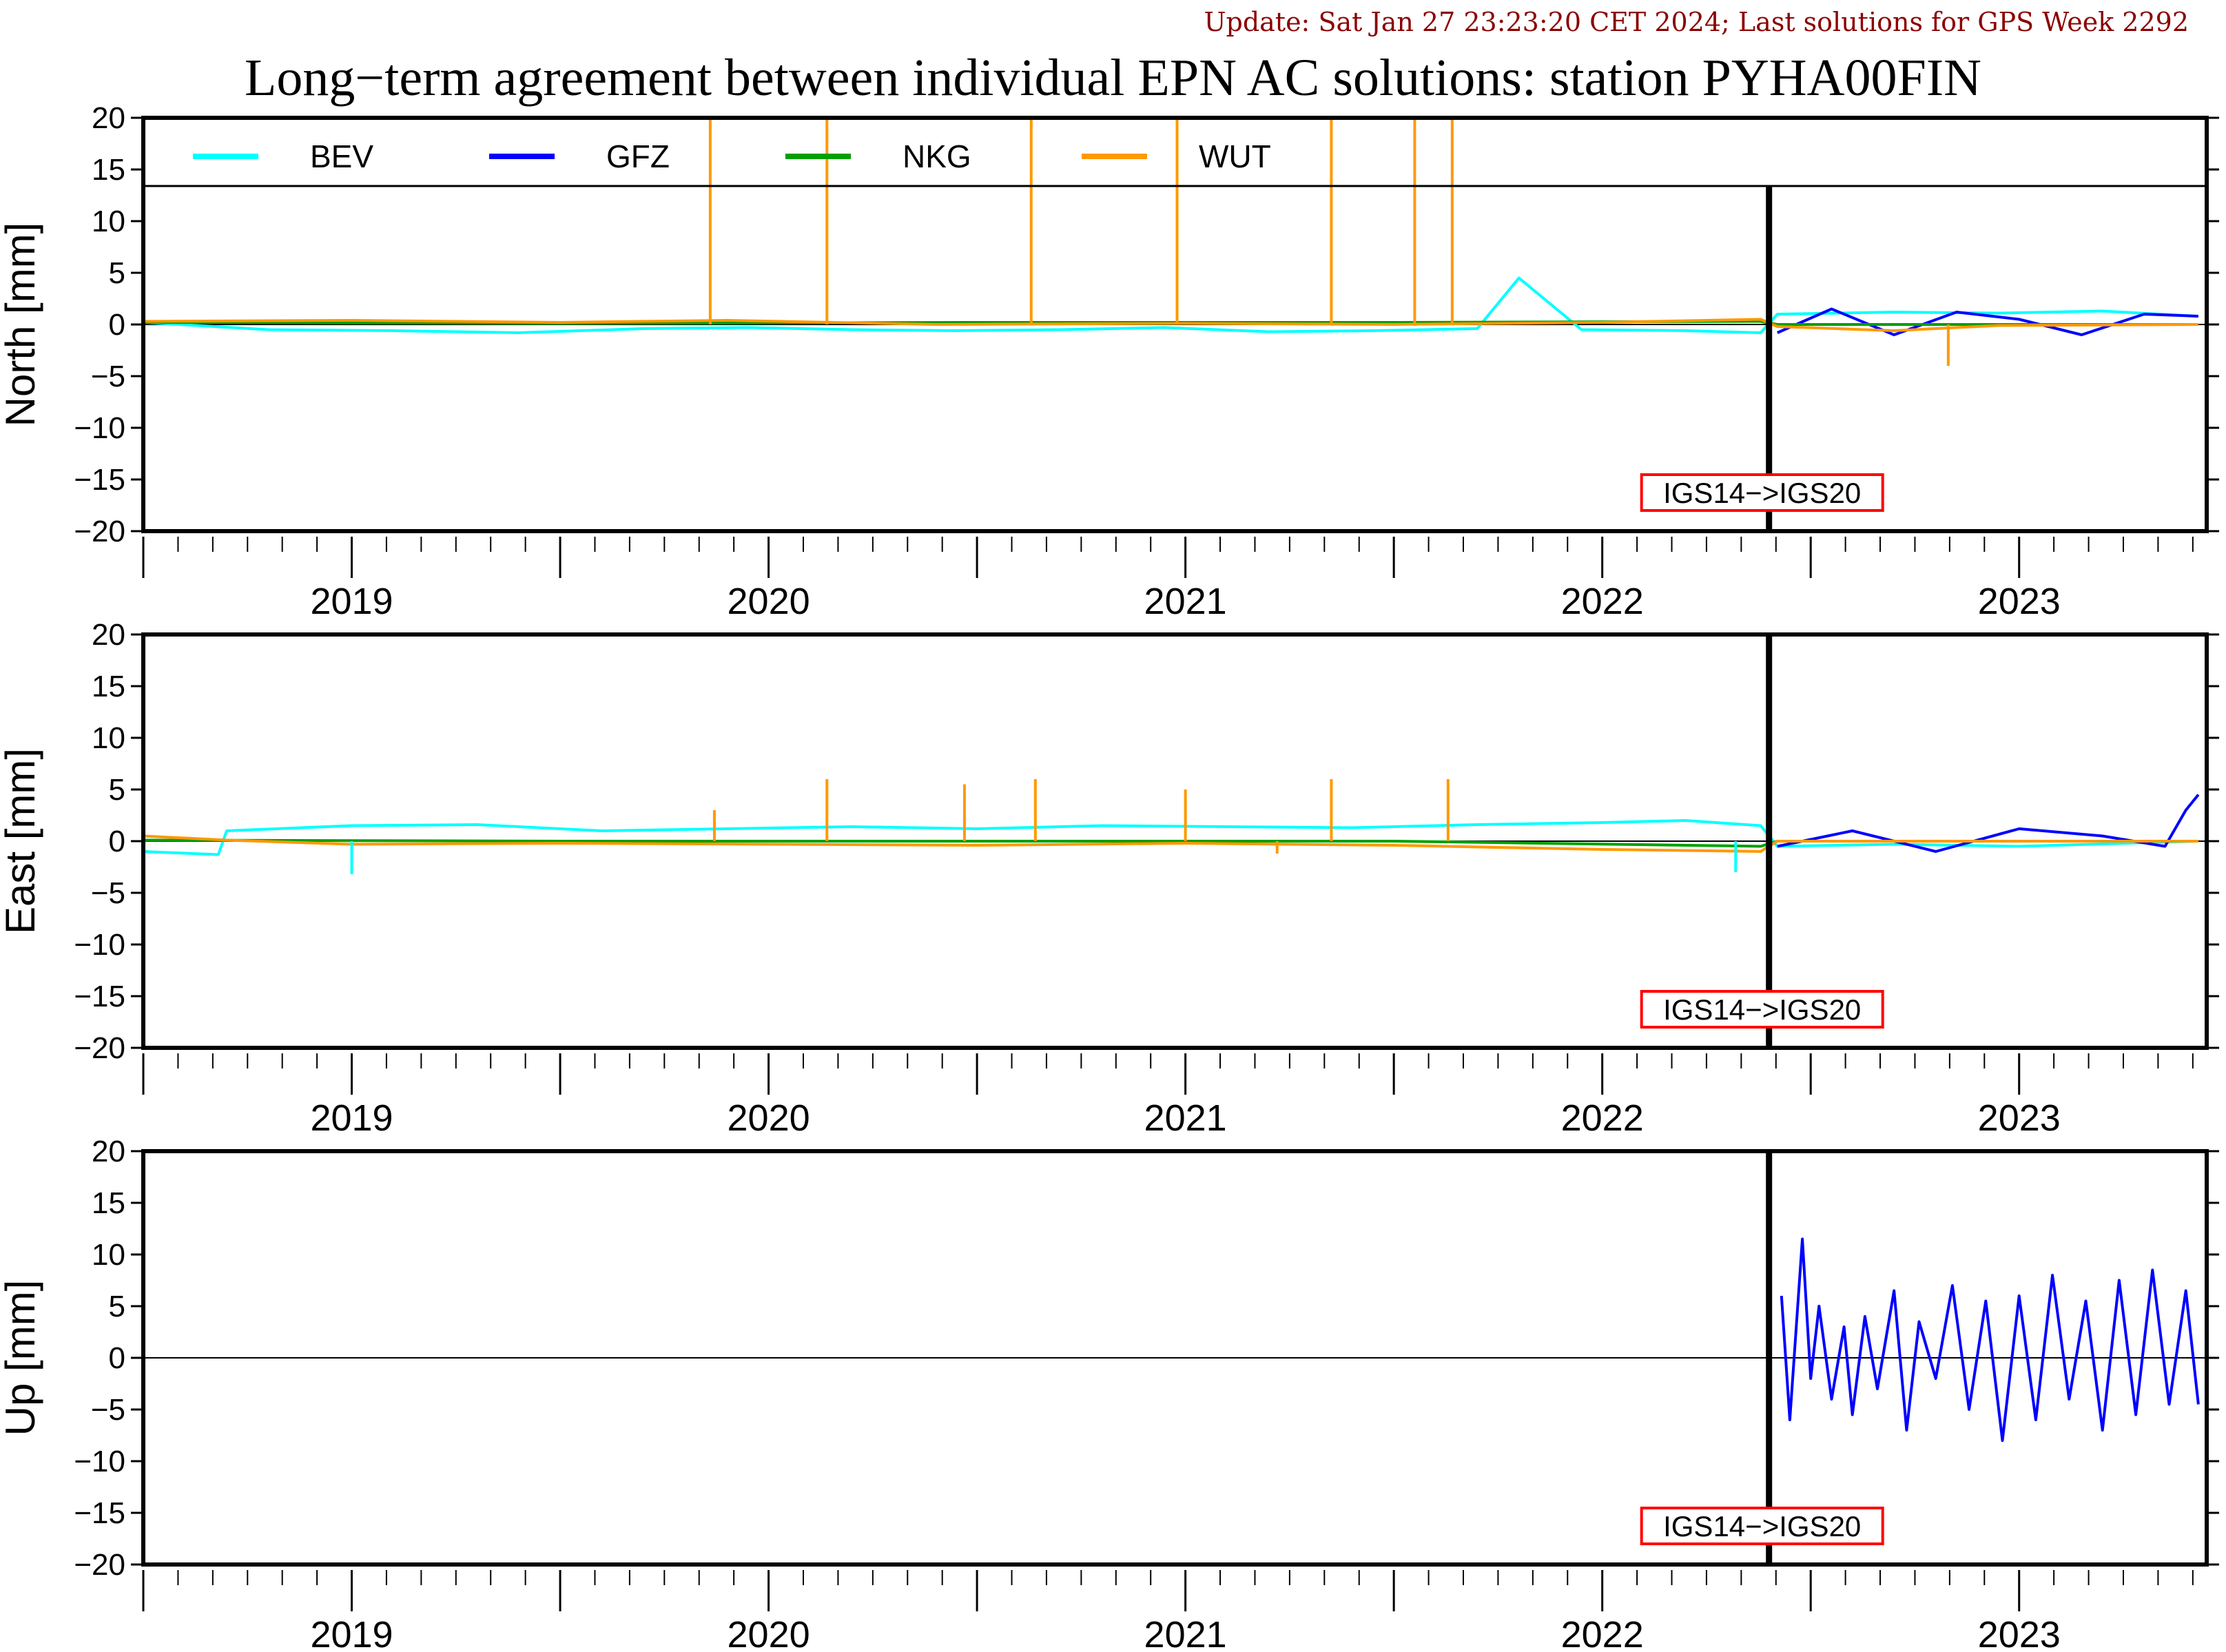 This screenshot has height=1652, width=2226. Describe the element at coordinates (1235, 156) in the screenshot. I see `legend-label-wut: WUT` at that location.